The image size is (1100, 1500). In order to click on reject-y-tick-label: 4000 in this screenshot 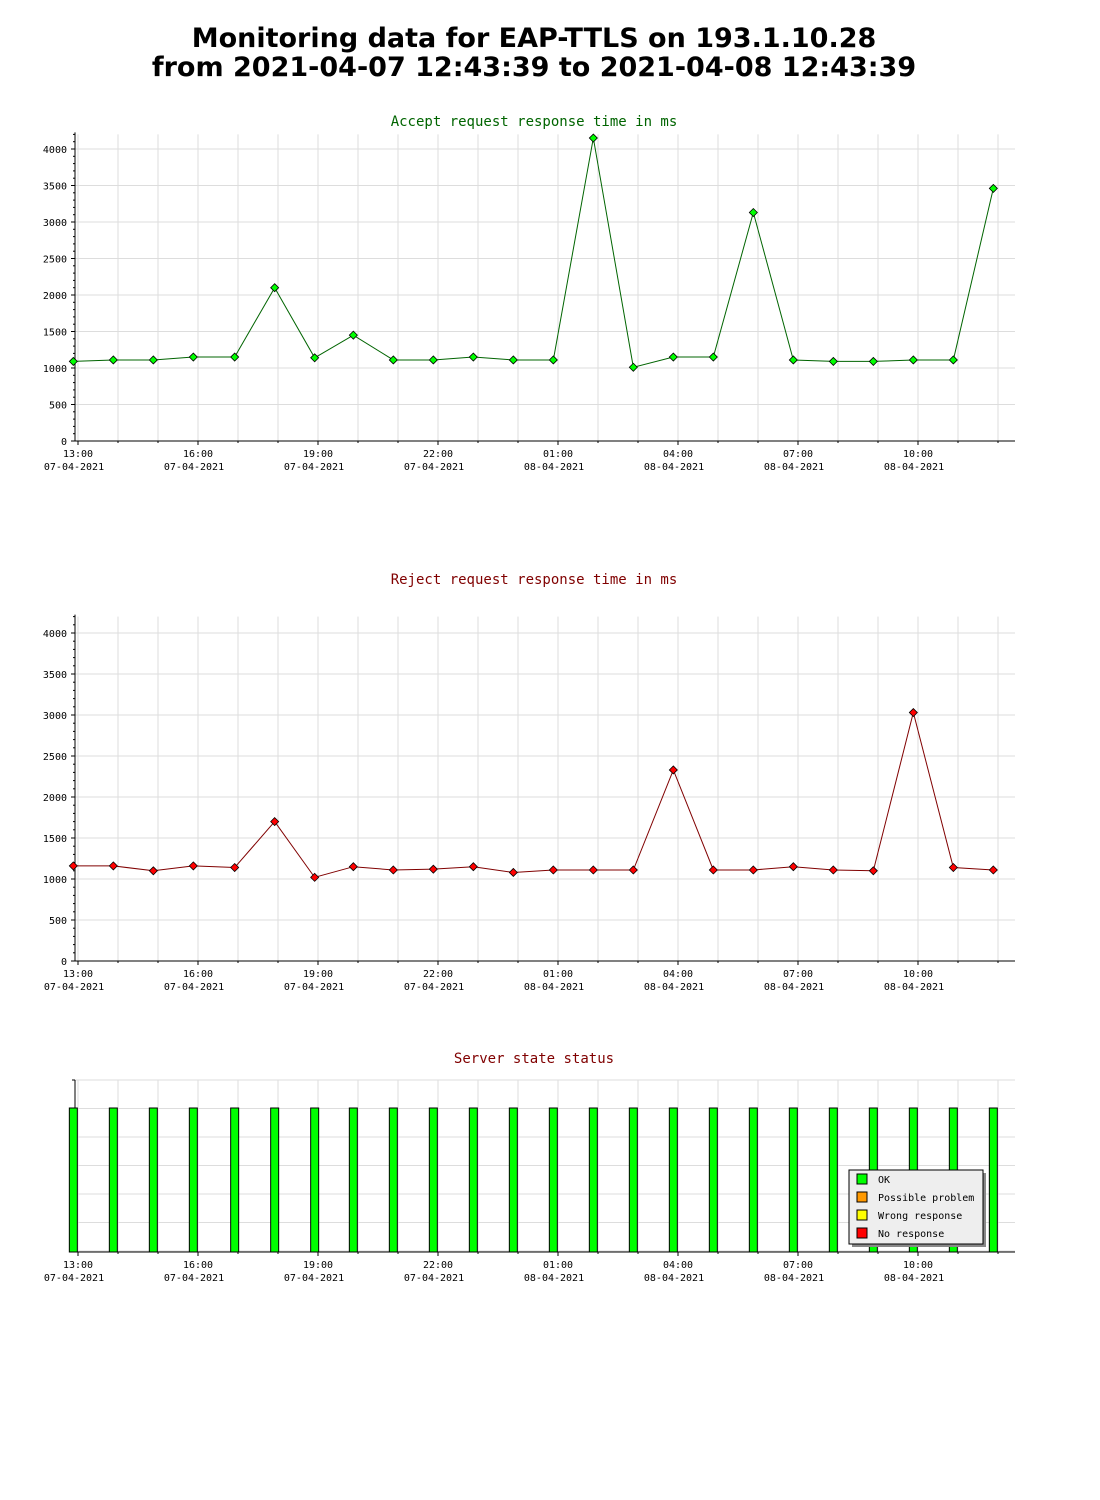, I will do `click(55, 634)`.